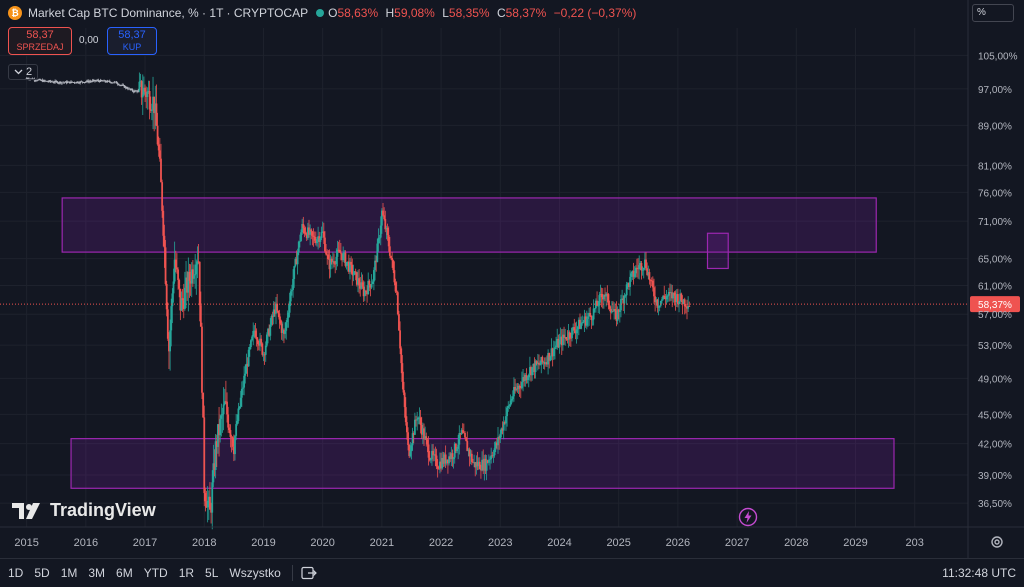 Image resolution: width=1024 pixels, height=587 pixels. Describe the element at coordinates (155, 573) in the screenshot. I see `range-ytd-button: YTD` at that location.